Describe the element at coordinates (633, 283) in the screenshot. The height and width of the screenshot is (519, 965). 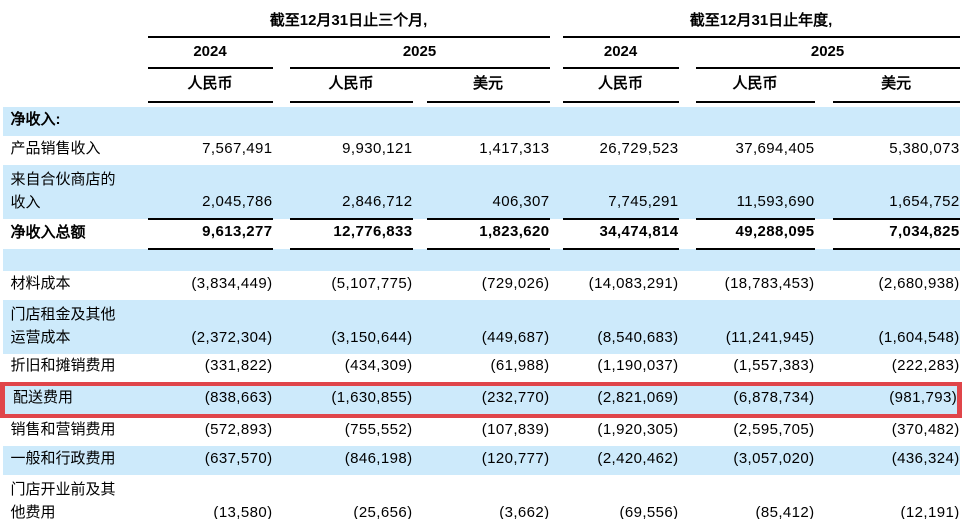
I see `value-cell: (14,083,291)` at that location.